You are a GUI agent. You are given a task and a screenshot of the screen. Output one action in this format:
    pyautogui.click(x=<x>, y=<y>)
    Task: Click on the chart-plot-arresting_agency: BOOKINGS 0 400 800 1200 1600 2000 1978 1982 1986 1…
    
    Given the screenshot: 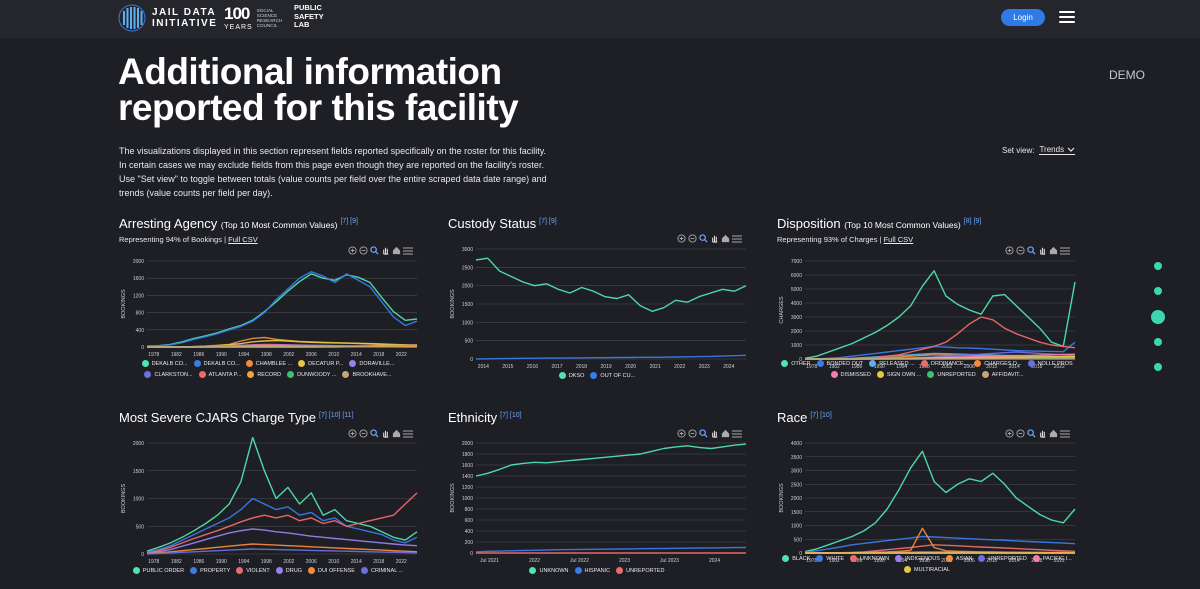 What is the action you would take?
    pyautogui.click(x=269, y=309)
    